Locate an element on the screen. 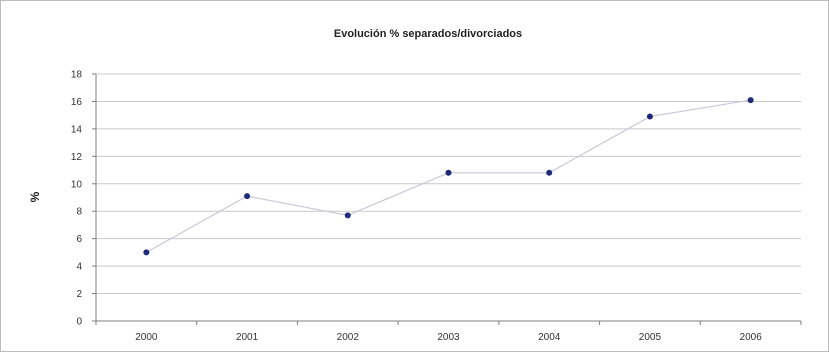 This screenshot has height=353, width=829. y-tick-label: 4 is located at coordinates (79, 267).